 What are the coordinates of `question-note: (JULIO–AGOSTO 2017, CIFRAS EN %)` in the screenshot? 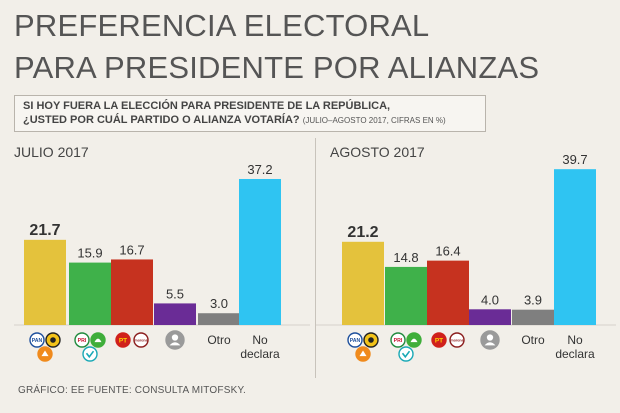 It's located at (374, 120).